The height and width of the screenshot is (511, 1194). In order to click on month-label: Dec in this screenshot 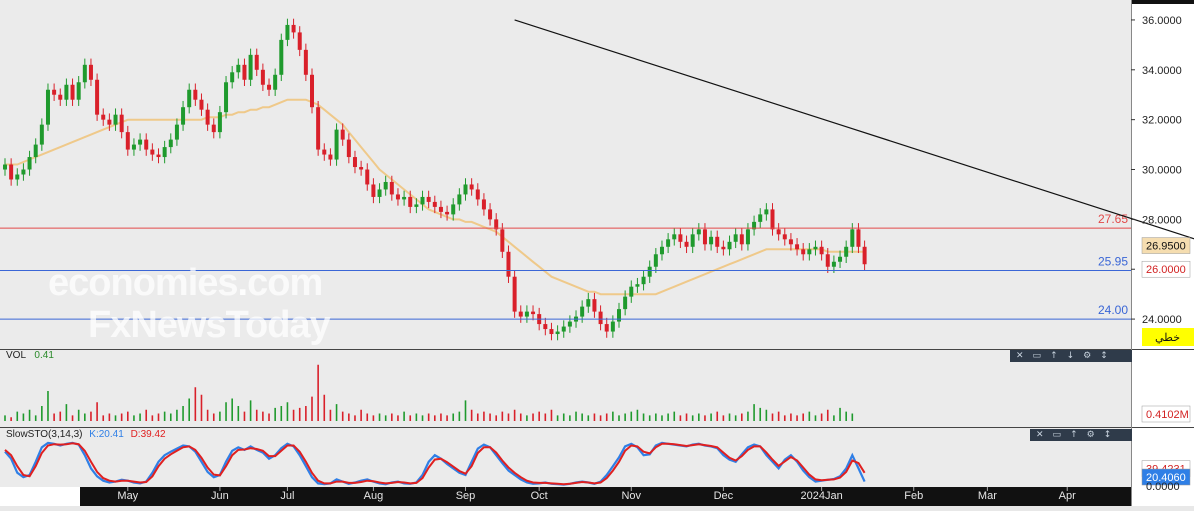, I will do `click(724, 496)`.